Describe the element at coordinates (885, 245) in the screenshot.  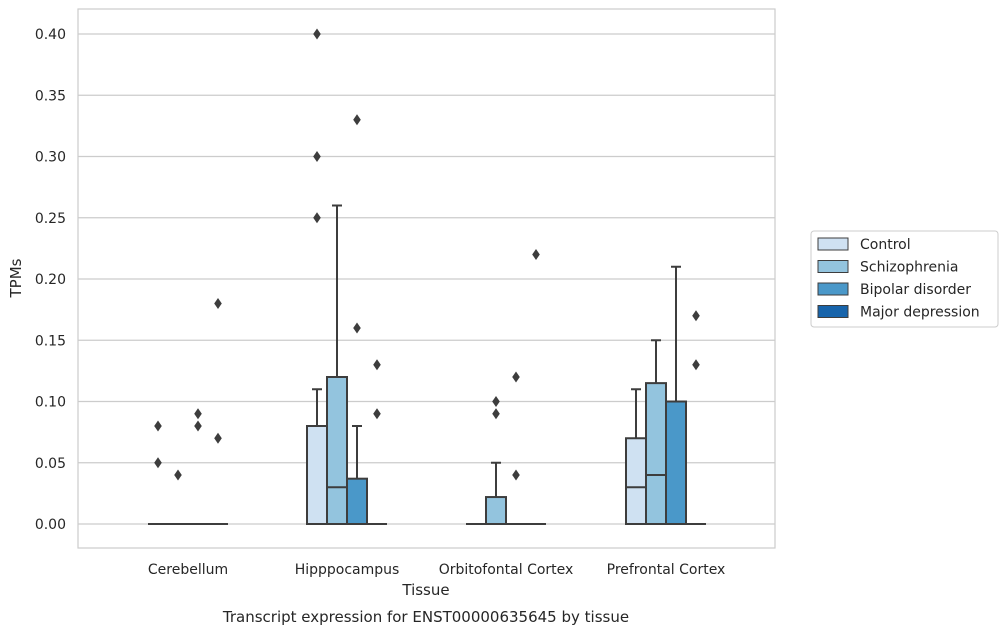
I see `legend-label: Control` at that location.